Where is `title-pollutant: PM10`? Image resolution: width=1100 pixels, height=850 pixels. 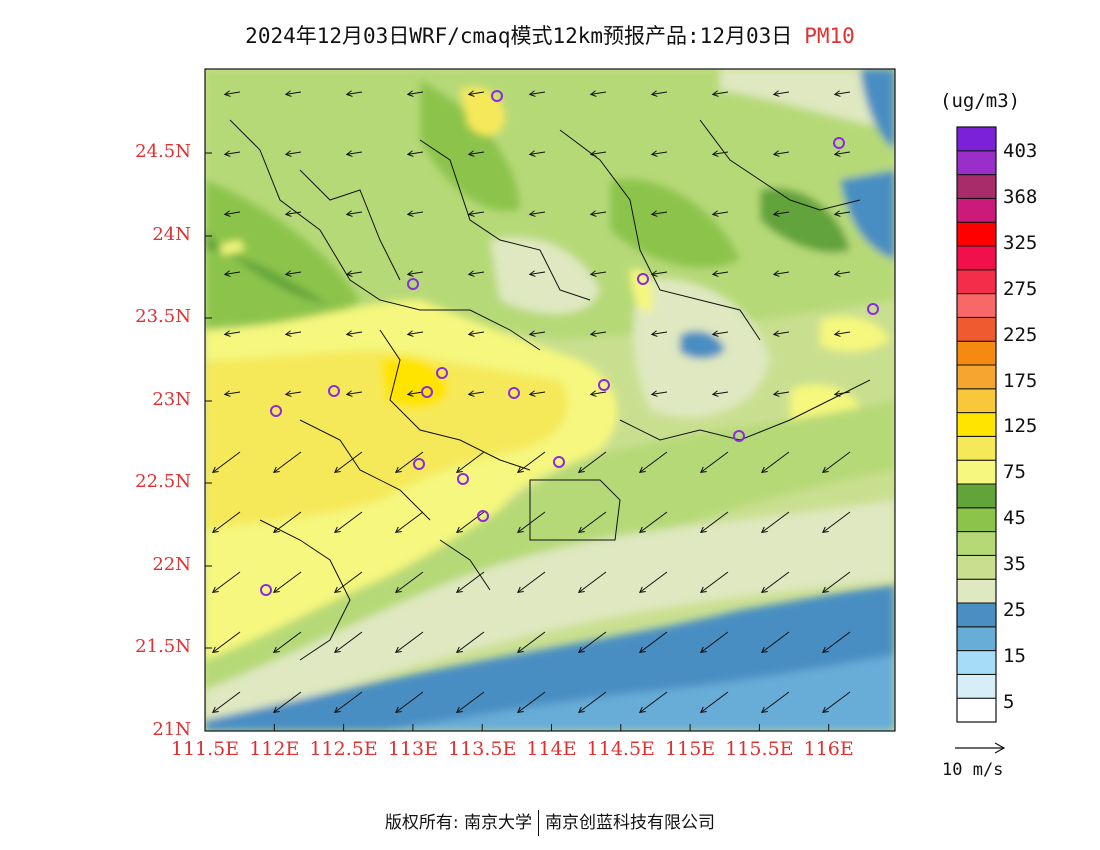 title-pollutant: PM10 is located at coordinates (829, 36).